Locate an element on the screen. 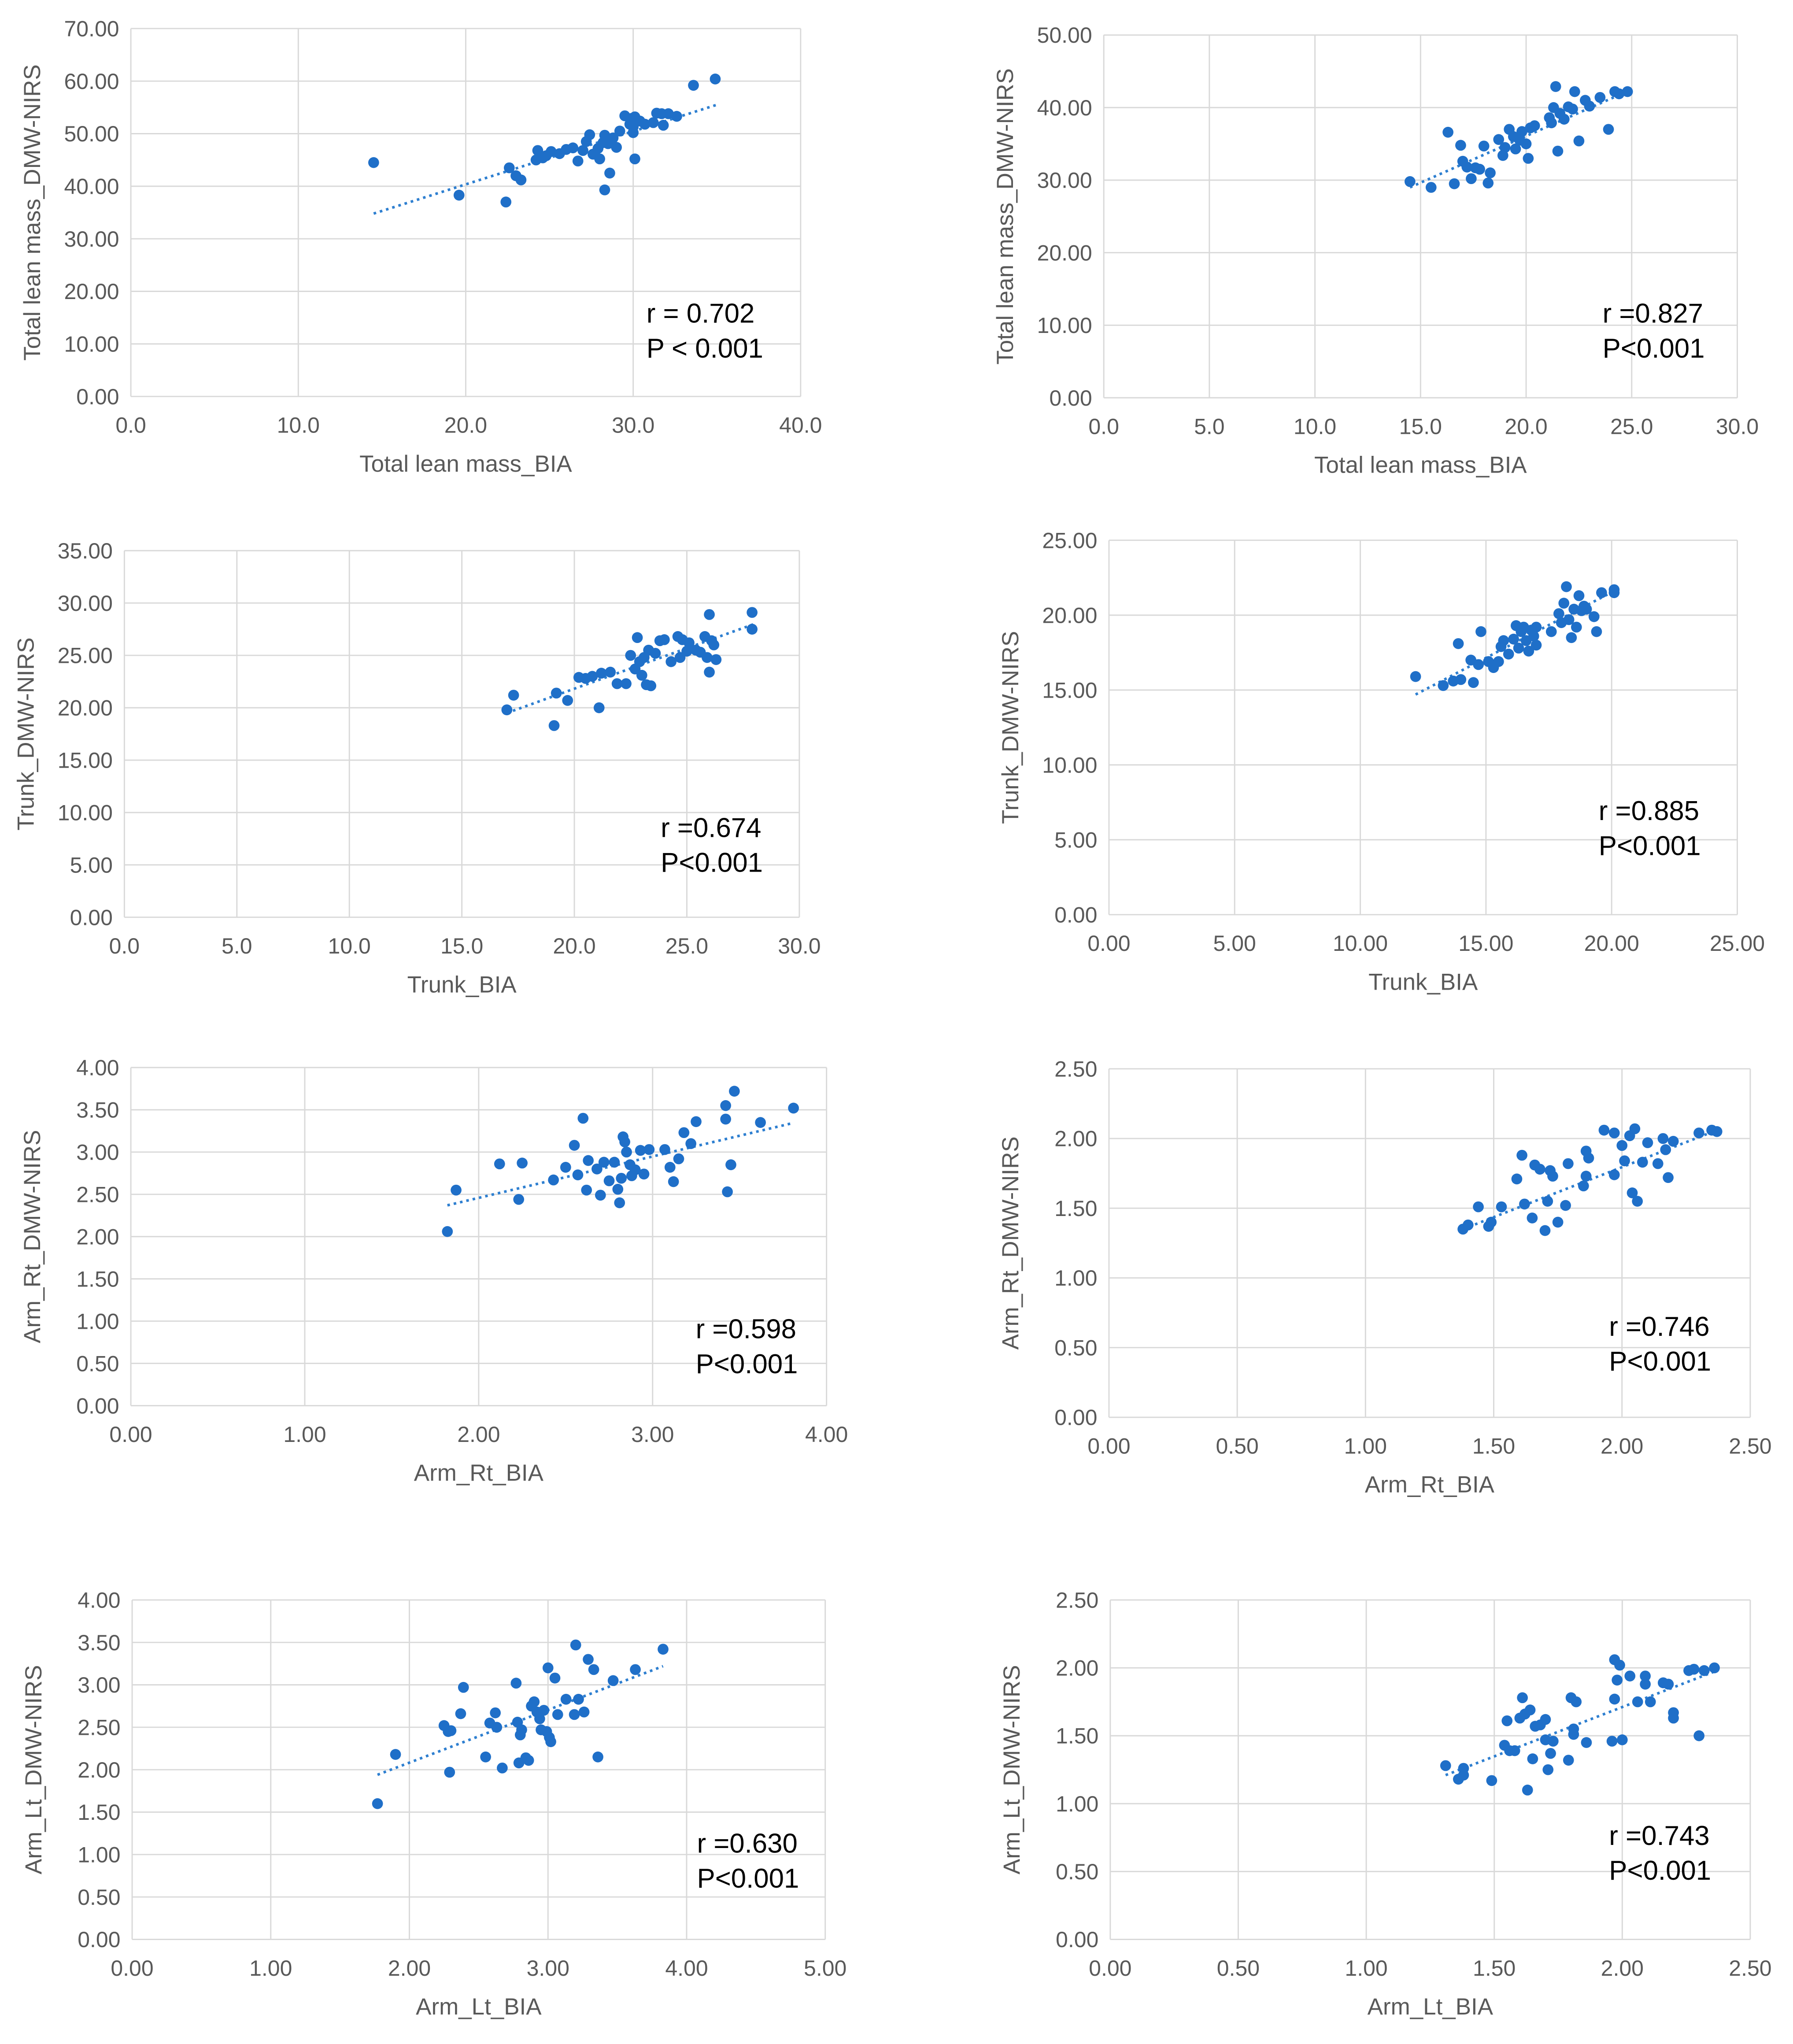 This screenshot has width=1793, height=2044. y-tick-label: 25.00 is located at coordinates (85, 655).